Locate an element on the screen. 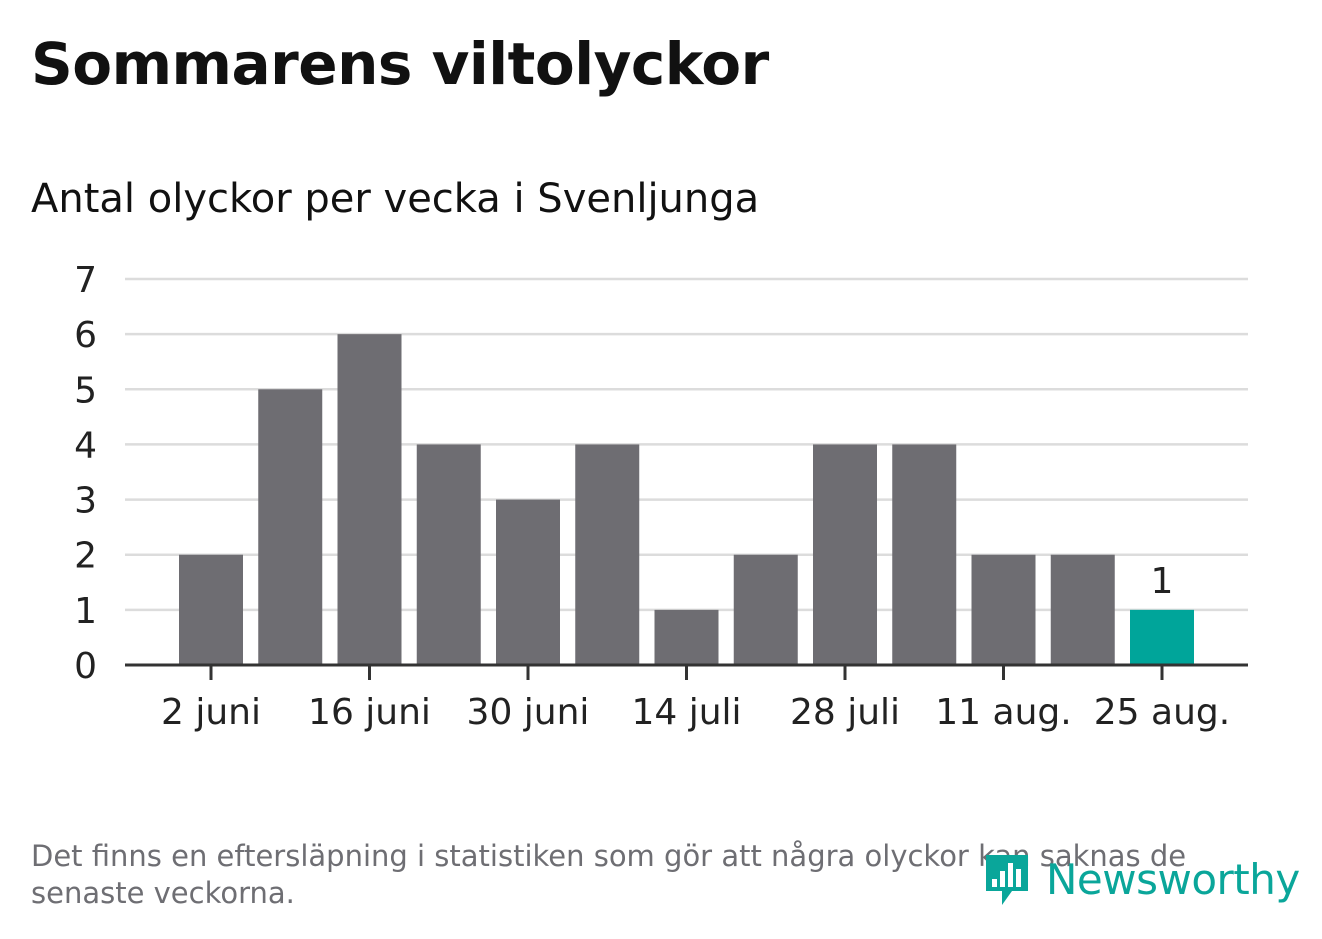 This screenshot has height=939, width=1322. y-tick-label: 7 is located at coordinates (85, 280).